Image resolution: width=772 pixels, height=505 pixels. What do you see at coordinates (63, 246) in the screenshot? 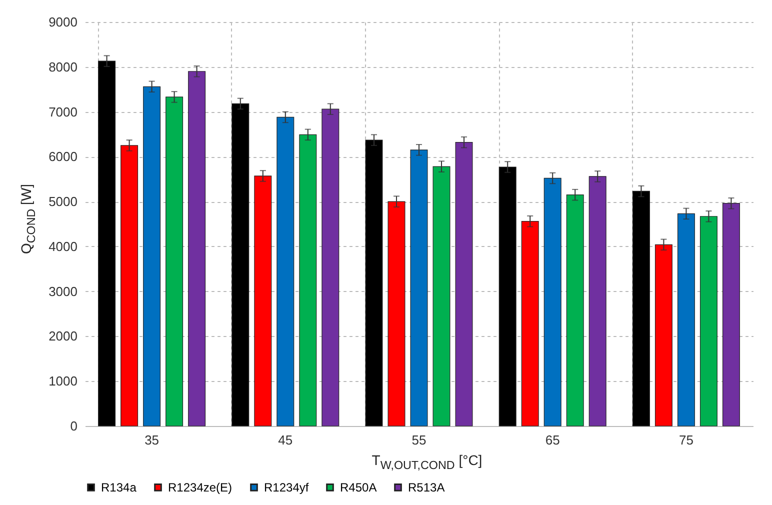
I see `y-tick-label: 4000` at bounding box center [63, 246].